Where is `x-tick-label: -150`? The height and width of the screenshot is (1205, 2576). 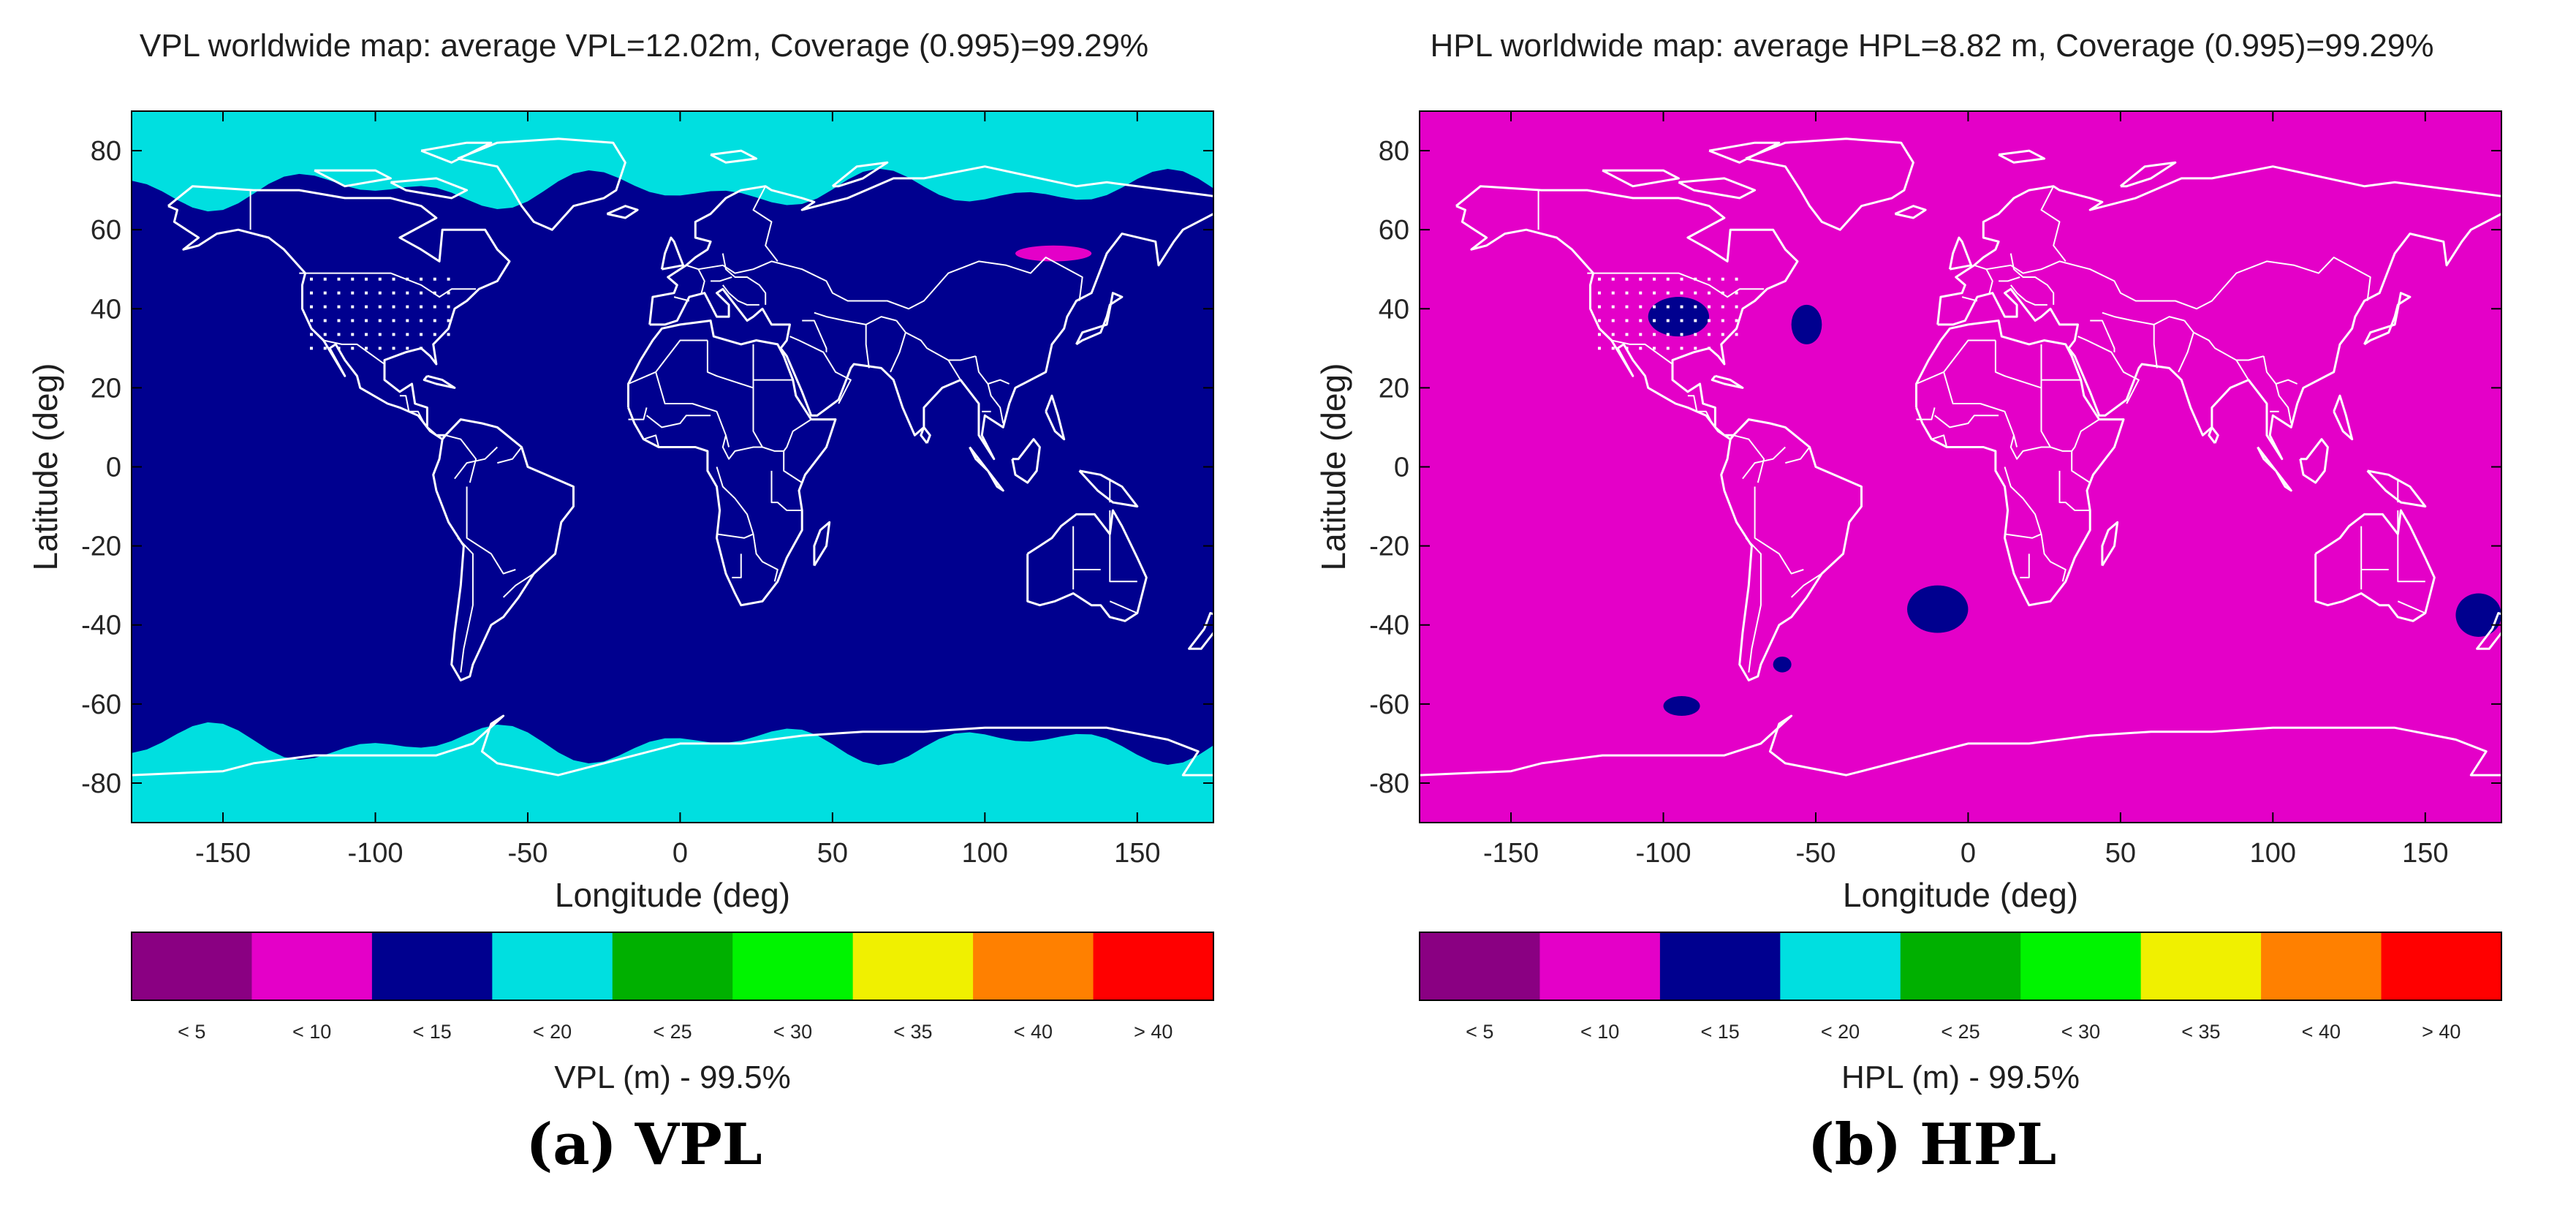 x-tick-label: -150 is located at coordinates (223, 853).